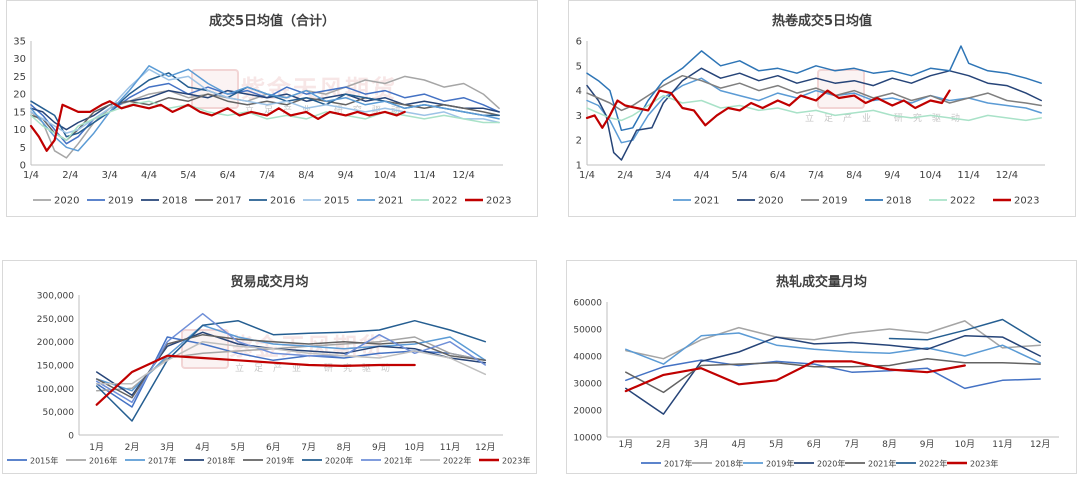 This screenshot has width=1080, height=479. I want to click on y-tick-label: 50,000, so click(59, 413).